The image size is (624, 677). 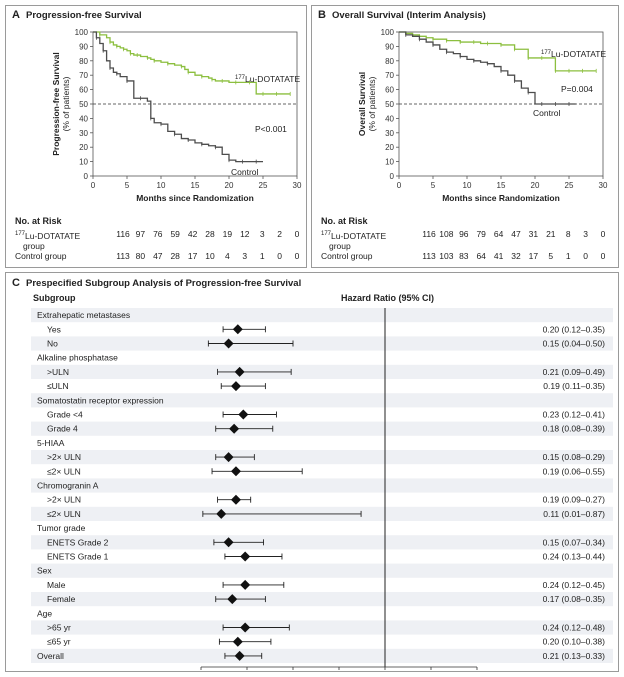 What do you see at coordinates (82, 32) in the screenshot?
I see `pfs-ytick-label: 100` at bounding box center [82, 32].